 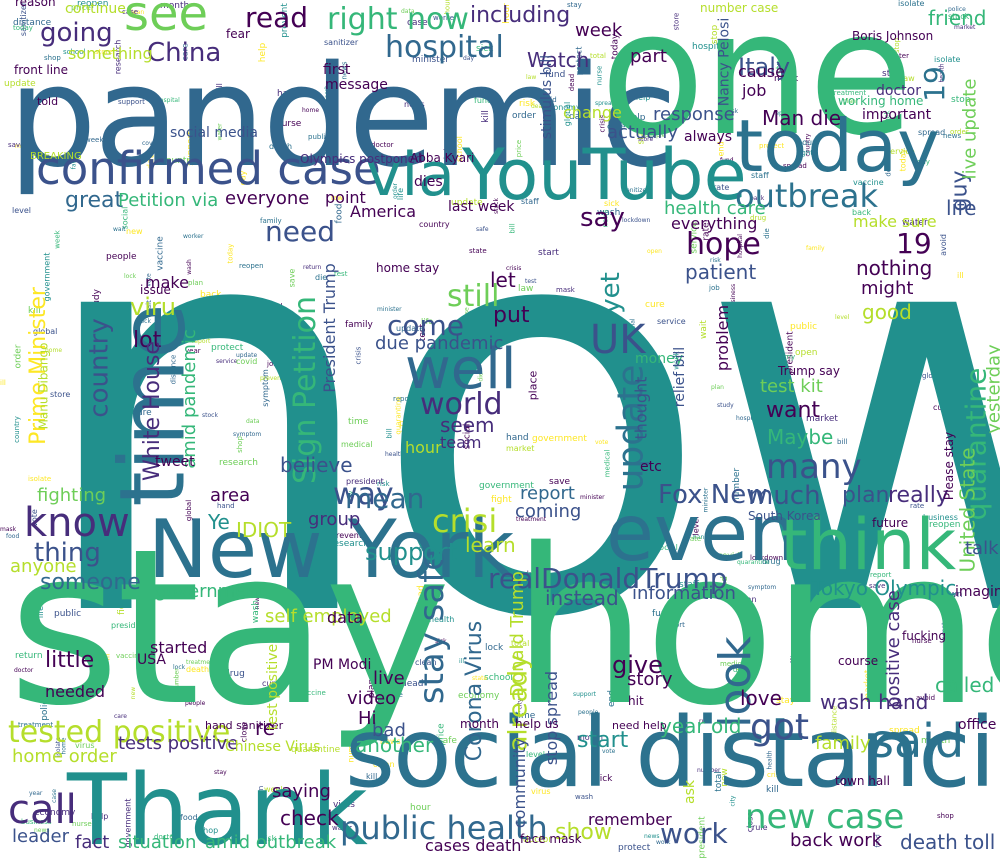 I want to click on filler-word: protect, so click(x=227, y=348).